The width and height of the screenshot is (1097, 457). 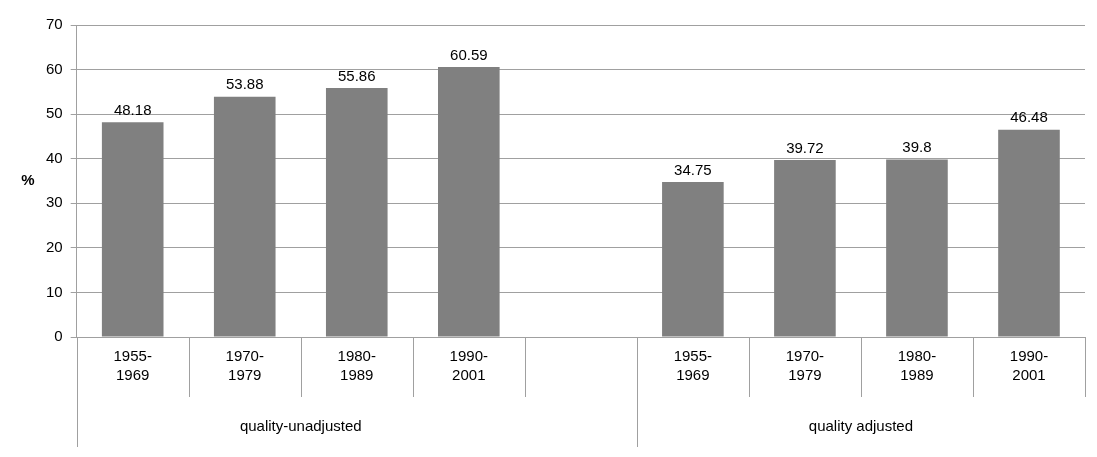 What do you see at coordinates (58, 336) in the screenshot?
I see `y-tick-label: 0` at bounding box center [58, 336].